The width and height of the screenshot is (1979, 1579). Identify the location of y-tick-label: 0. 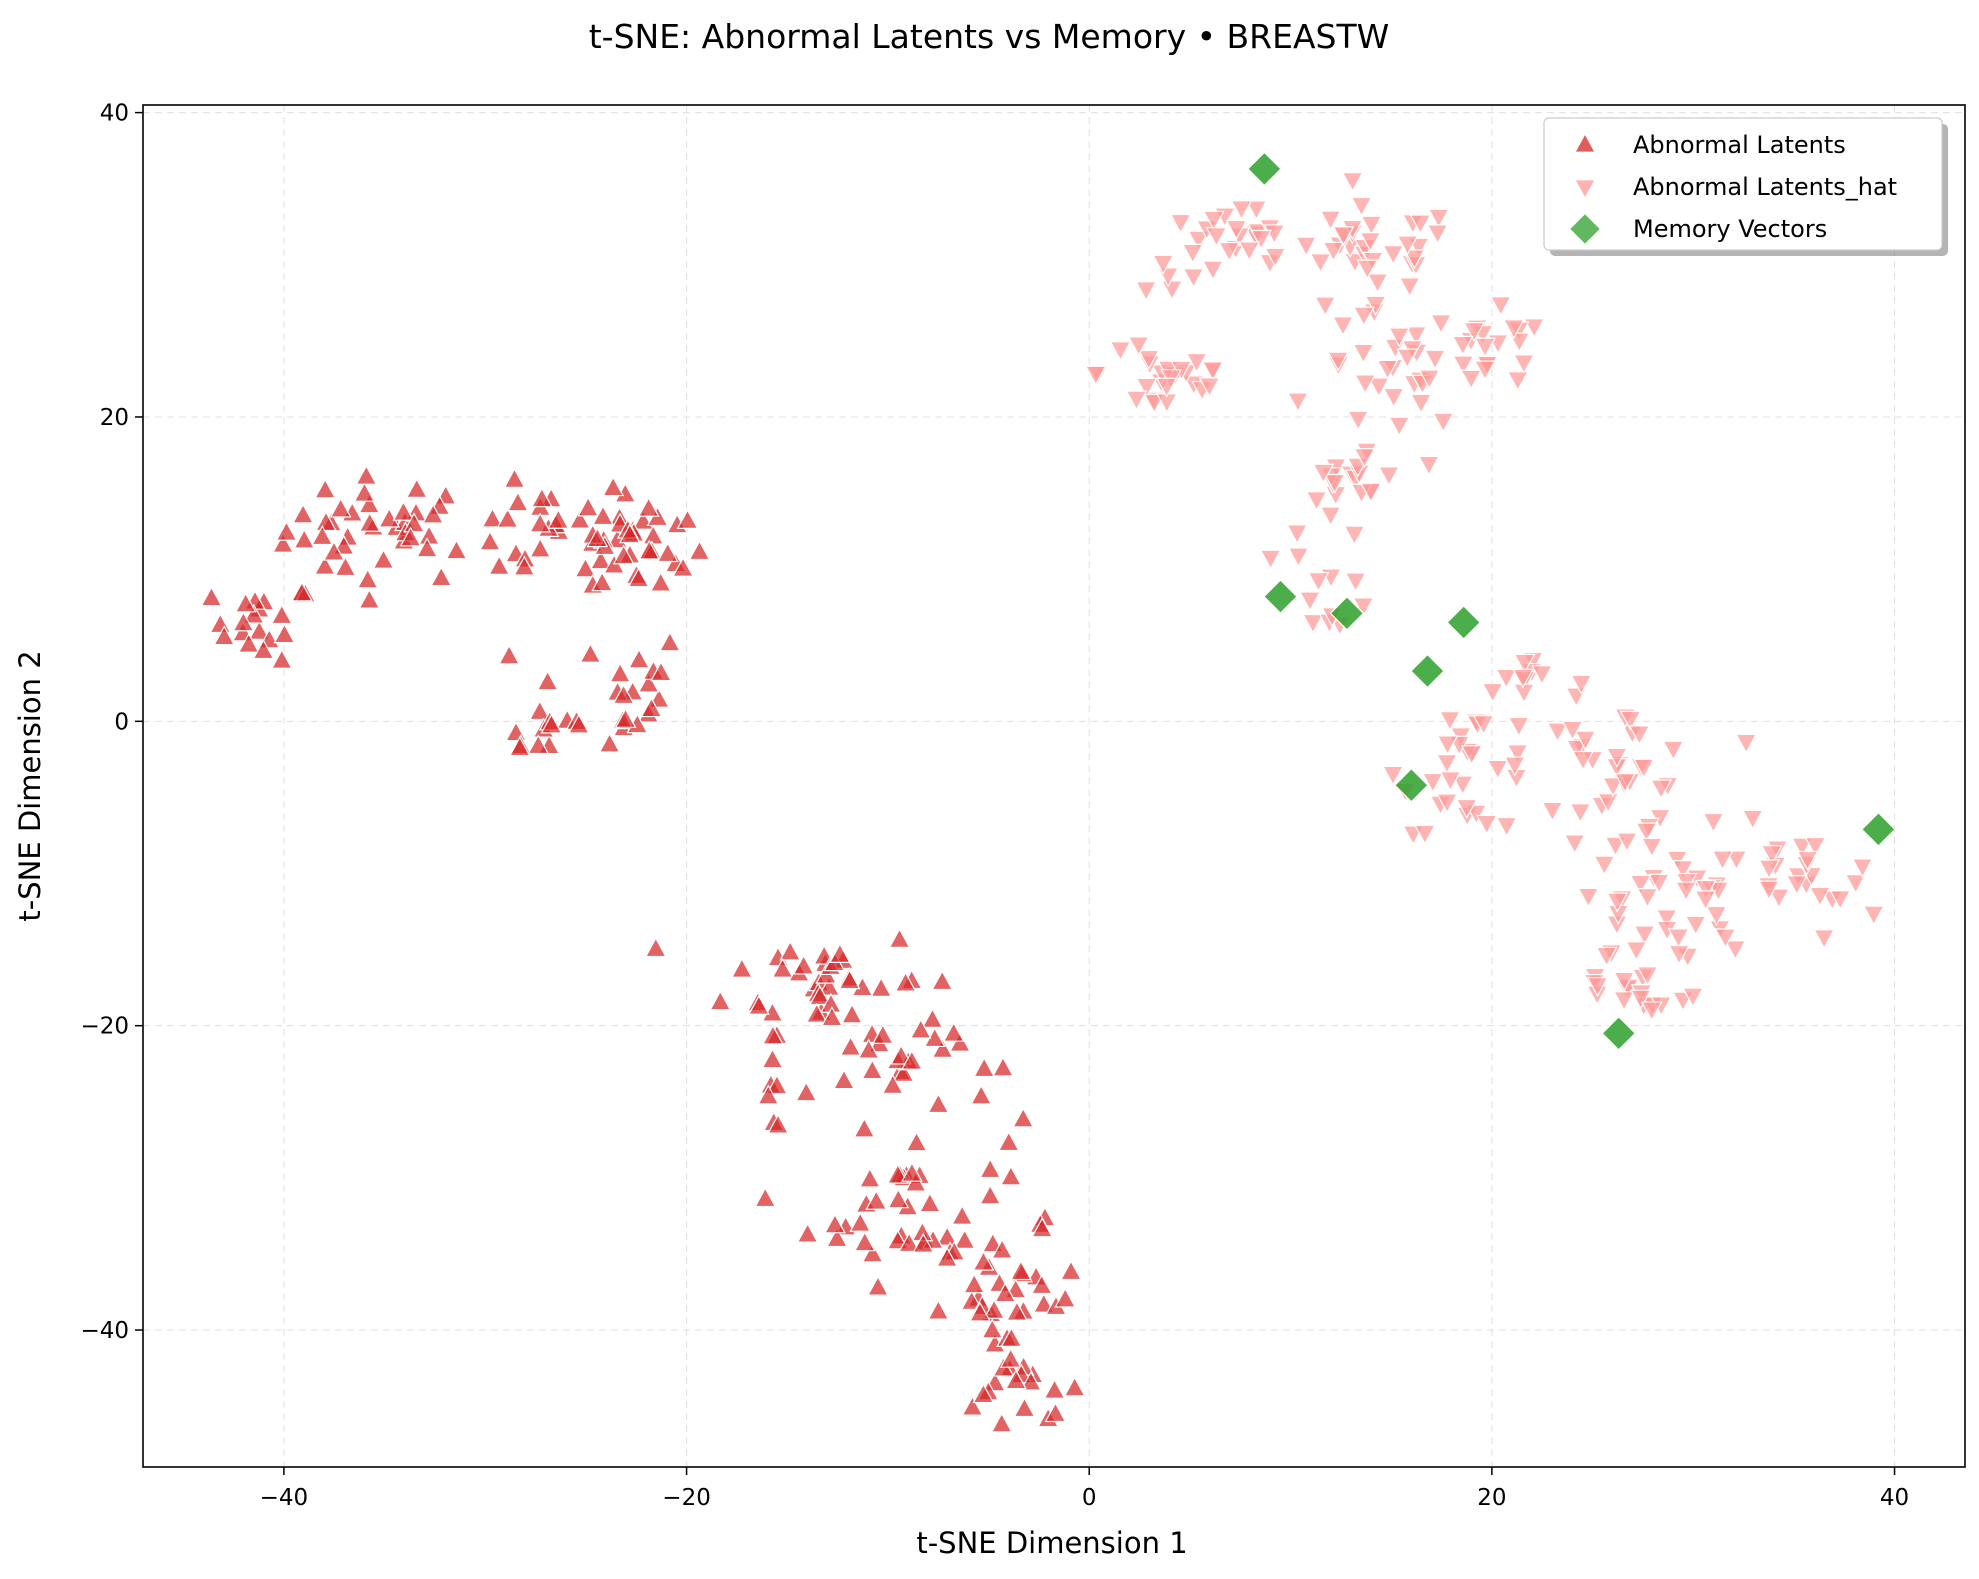
(121, 722).